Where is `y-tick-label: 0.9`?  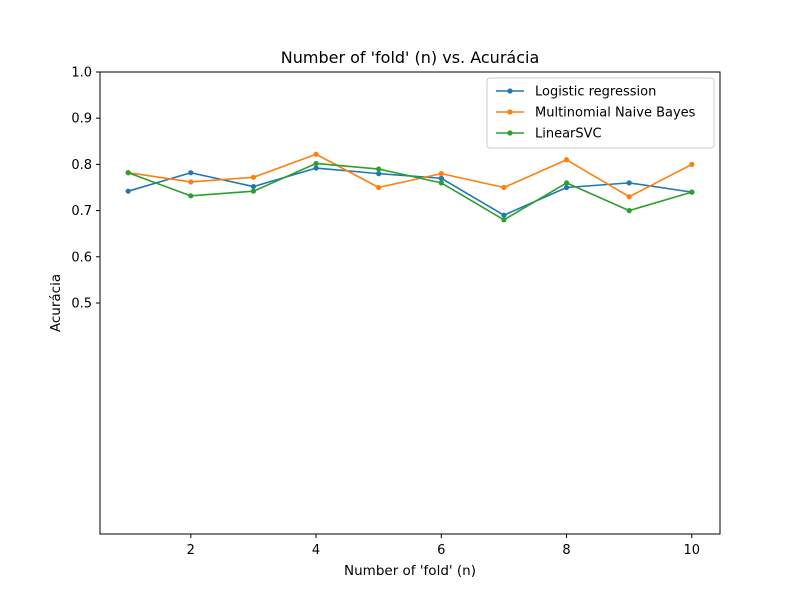
y-tick-label: 0.9 is located at coordinates (81, 119).